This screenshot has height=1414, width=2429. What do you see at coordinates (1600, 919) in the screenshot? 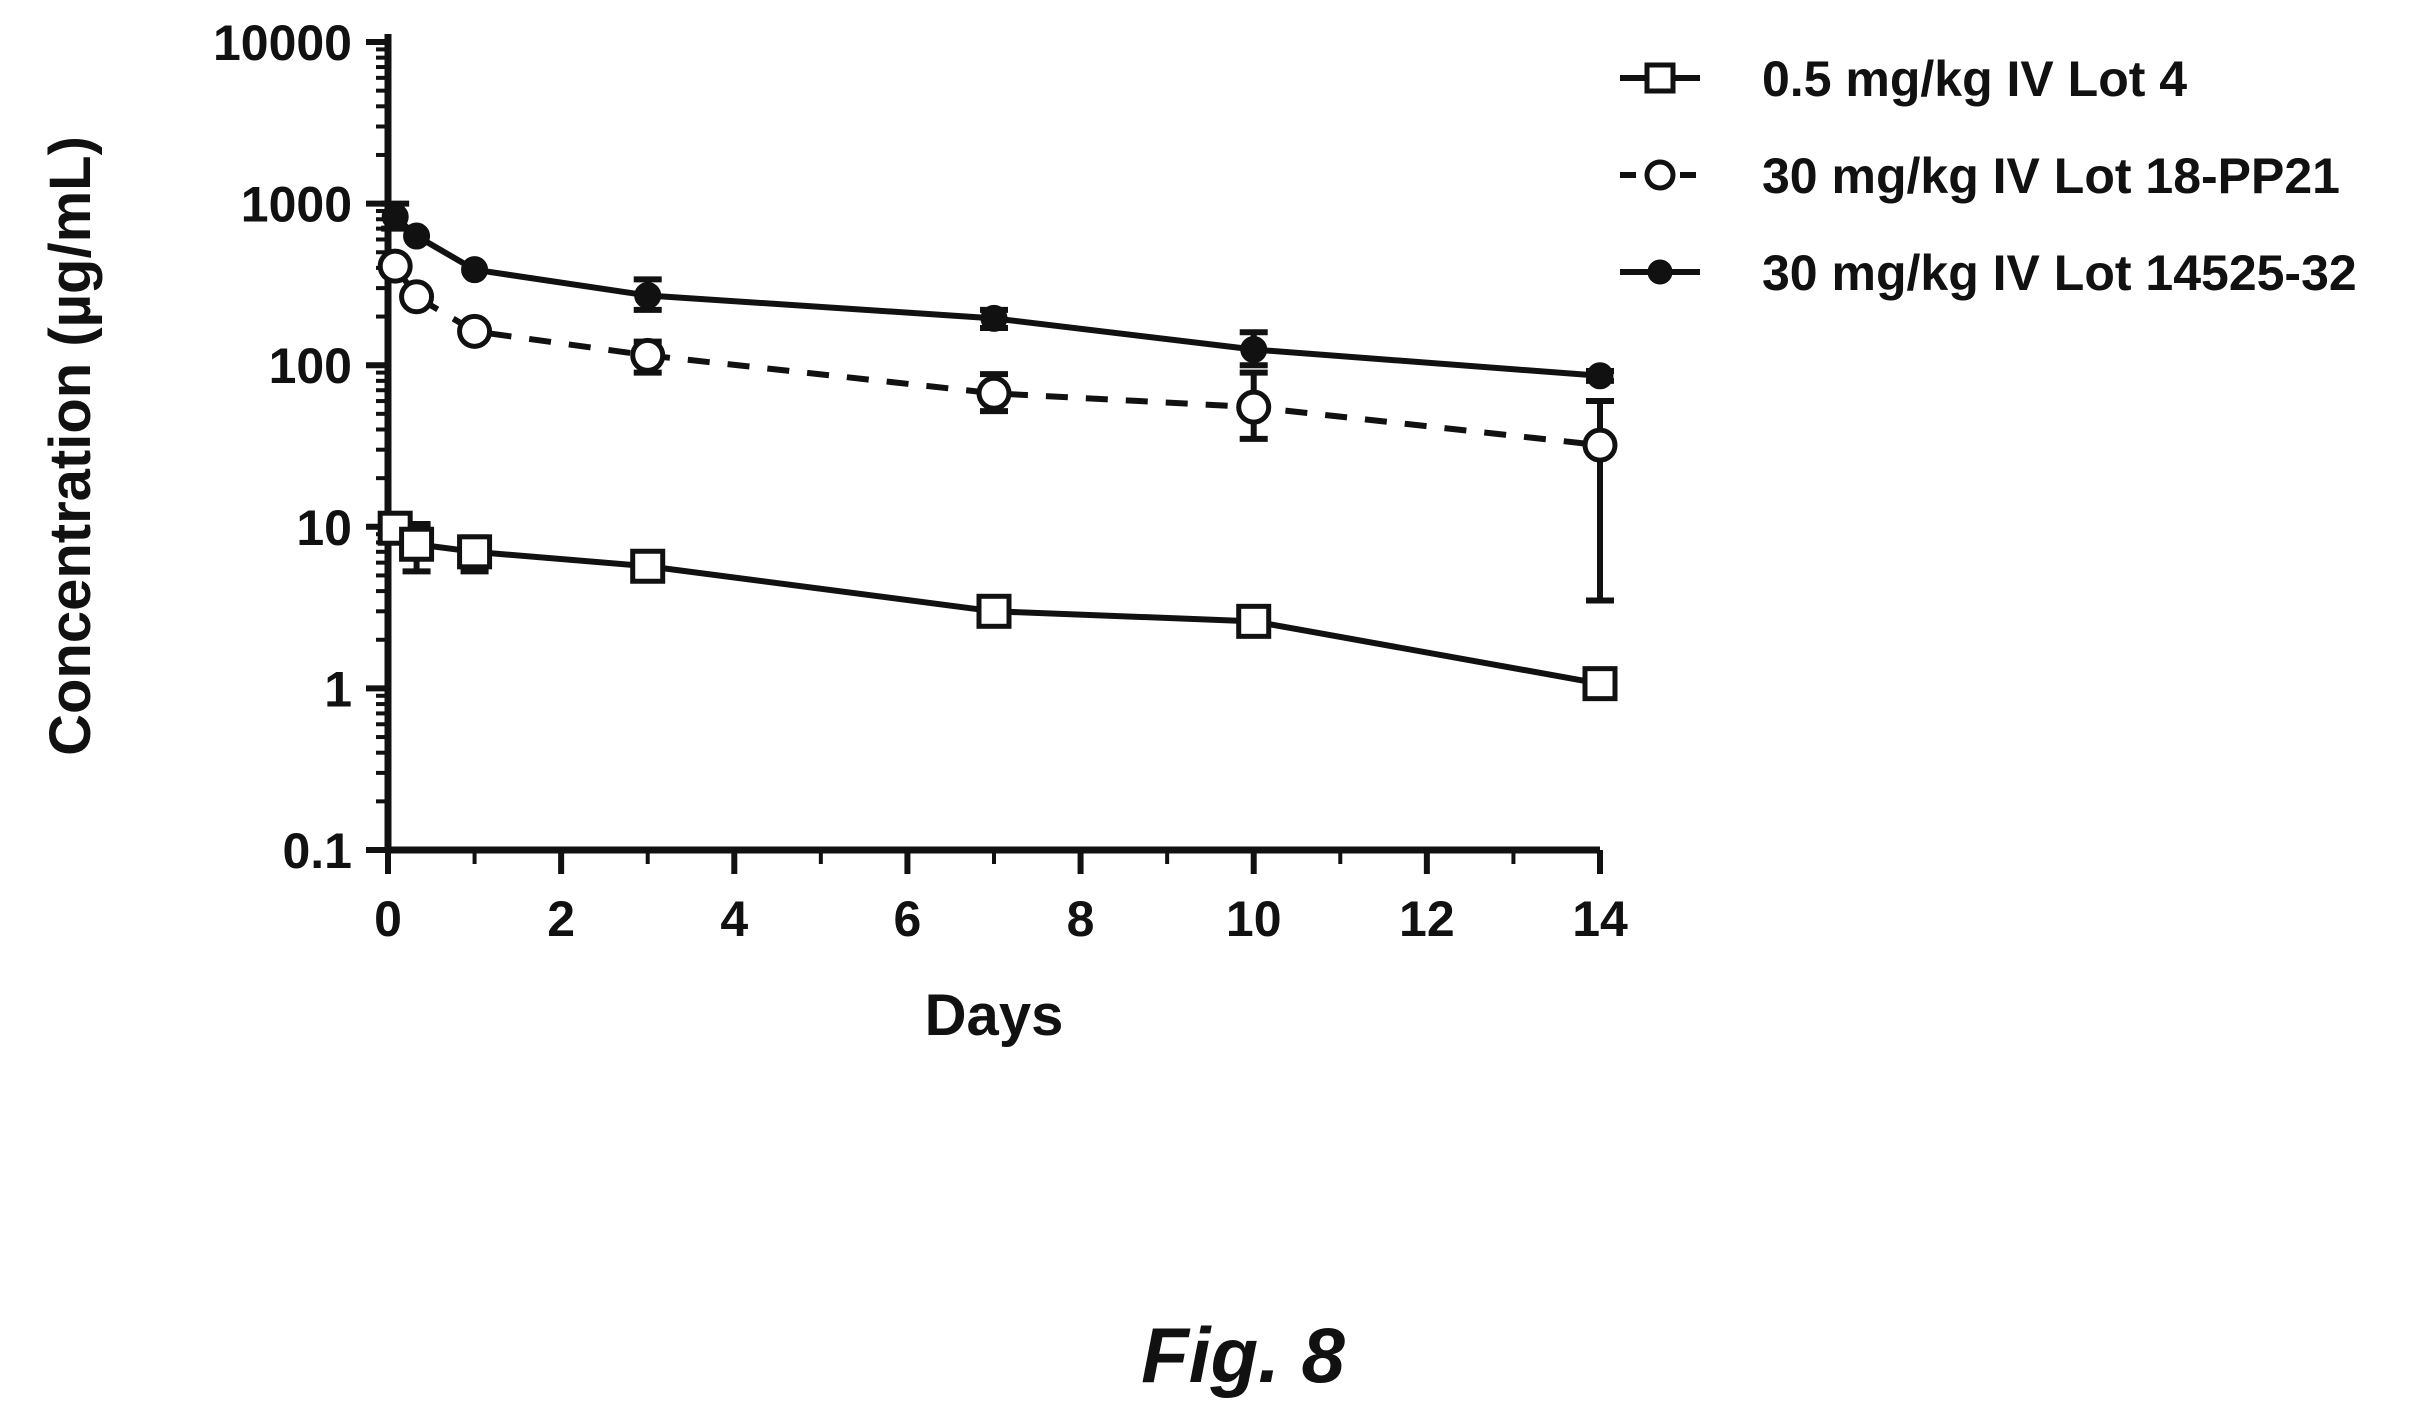
I see `x-tick-label: 14` at bounding box center [1600, 919].